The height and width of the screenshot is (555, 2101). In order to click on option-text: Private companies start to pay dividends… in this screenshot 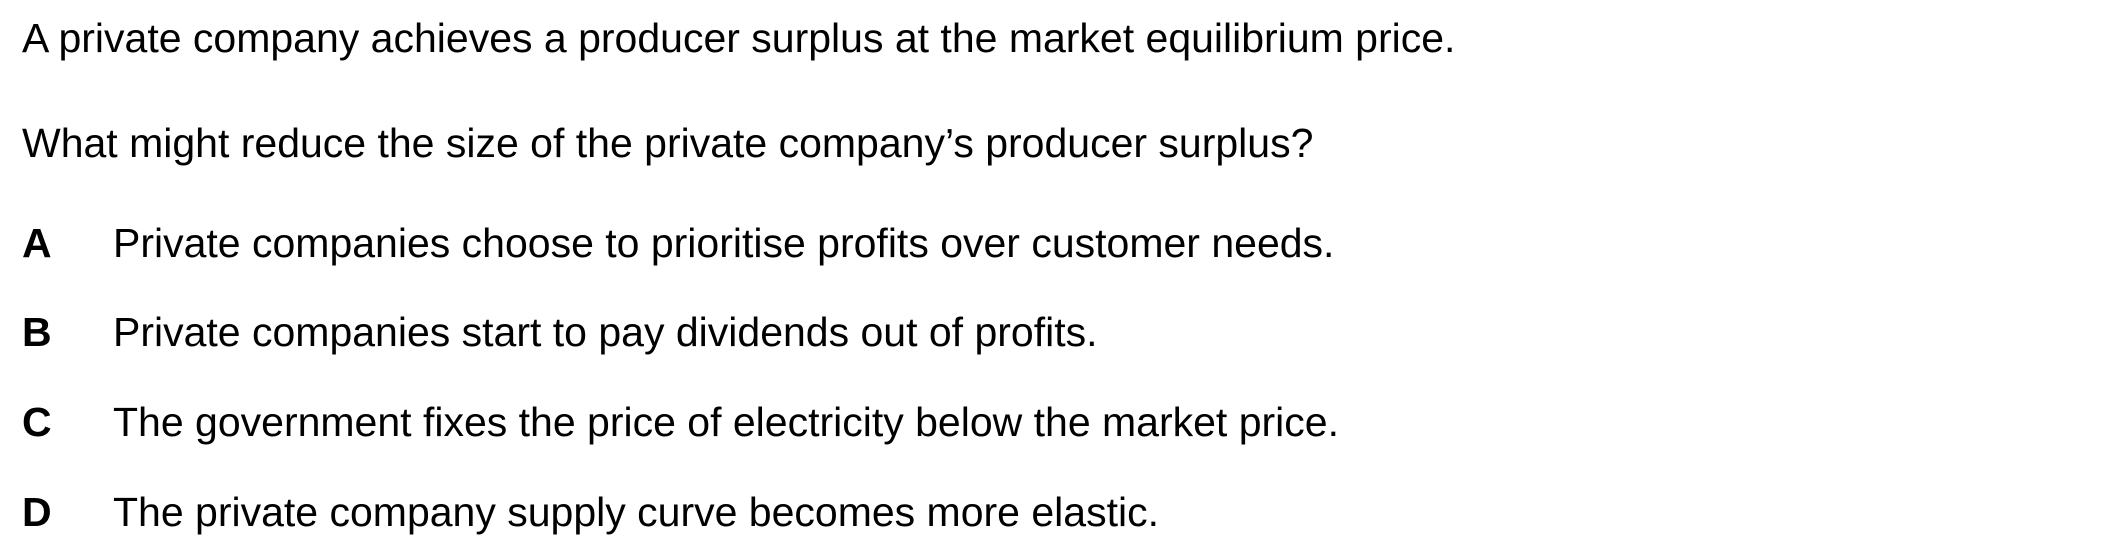, I will do `click(605, 332)`.